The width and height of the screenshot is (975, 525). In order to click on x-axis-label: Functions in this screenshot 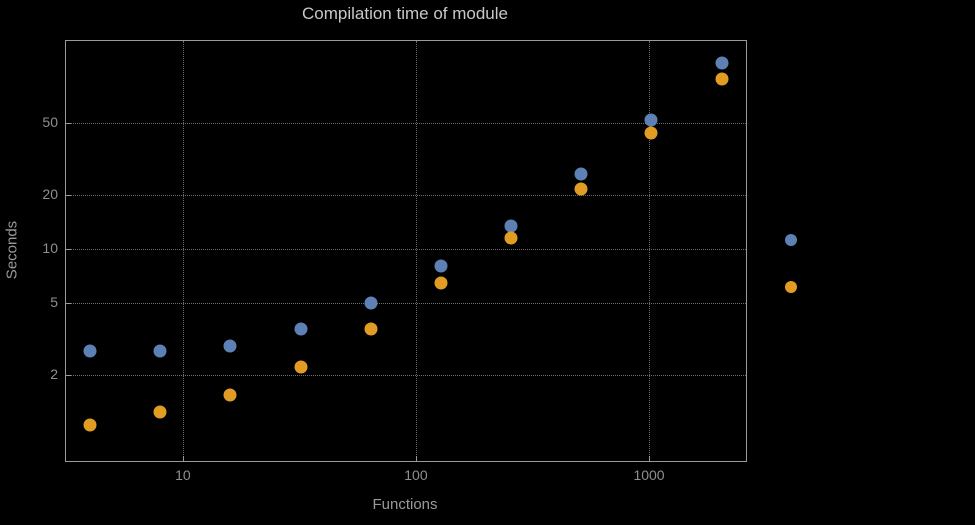, I will do `click(405, 504)`.